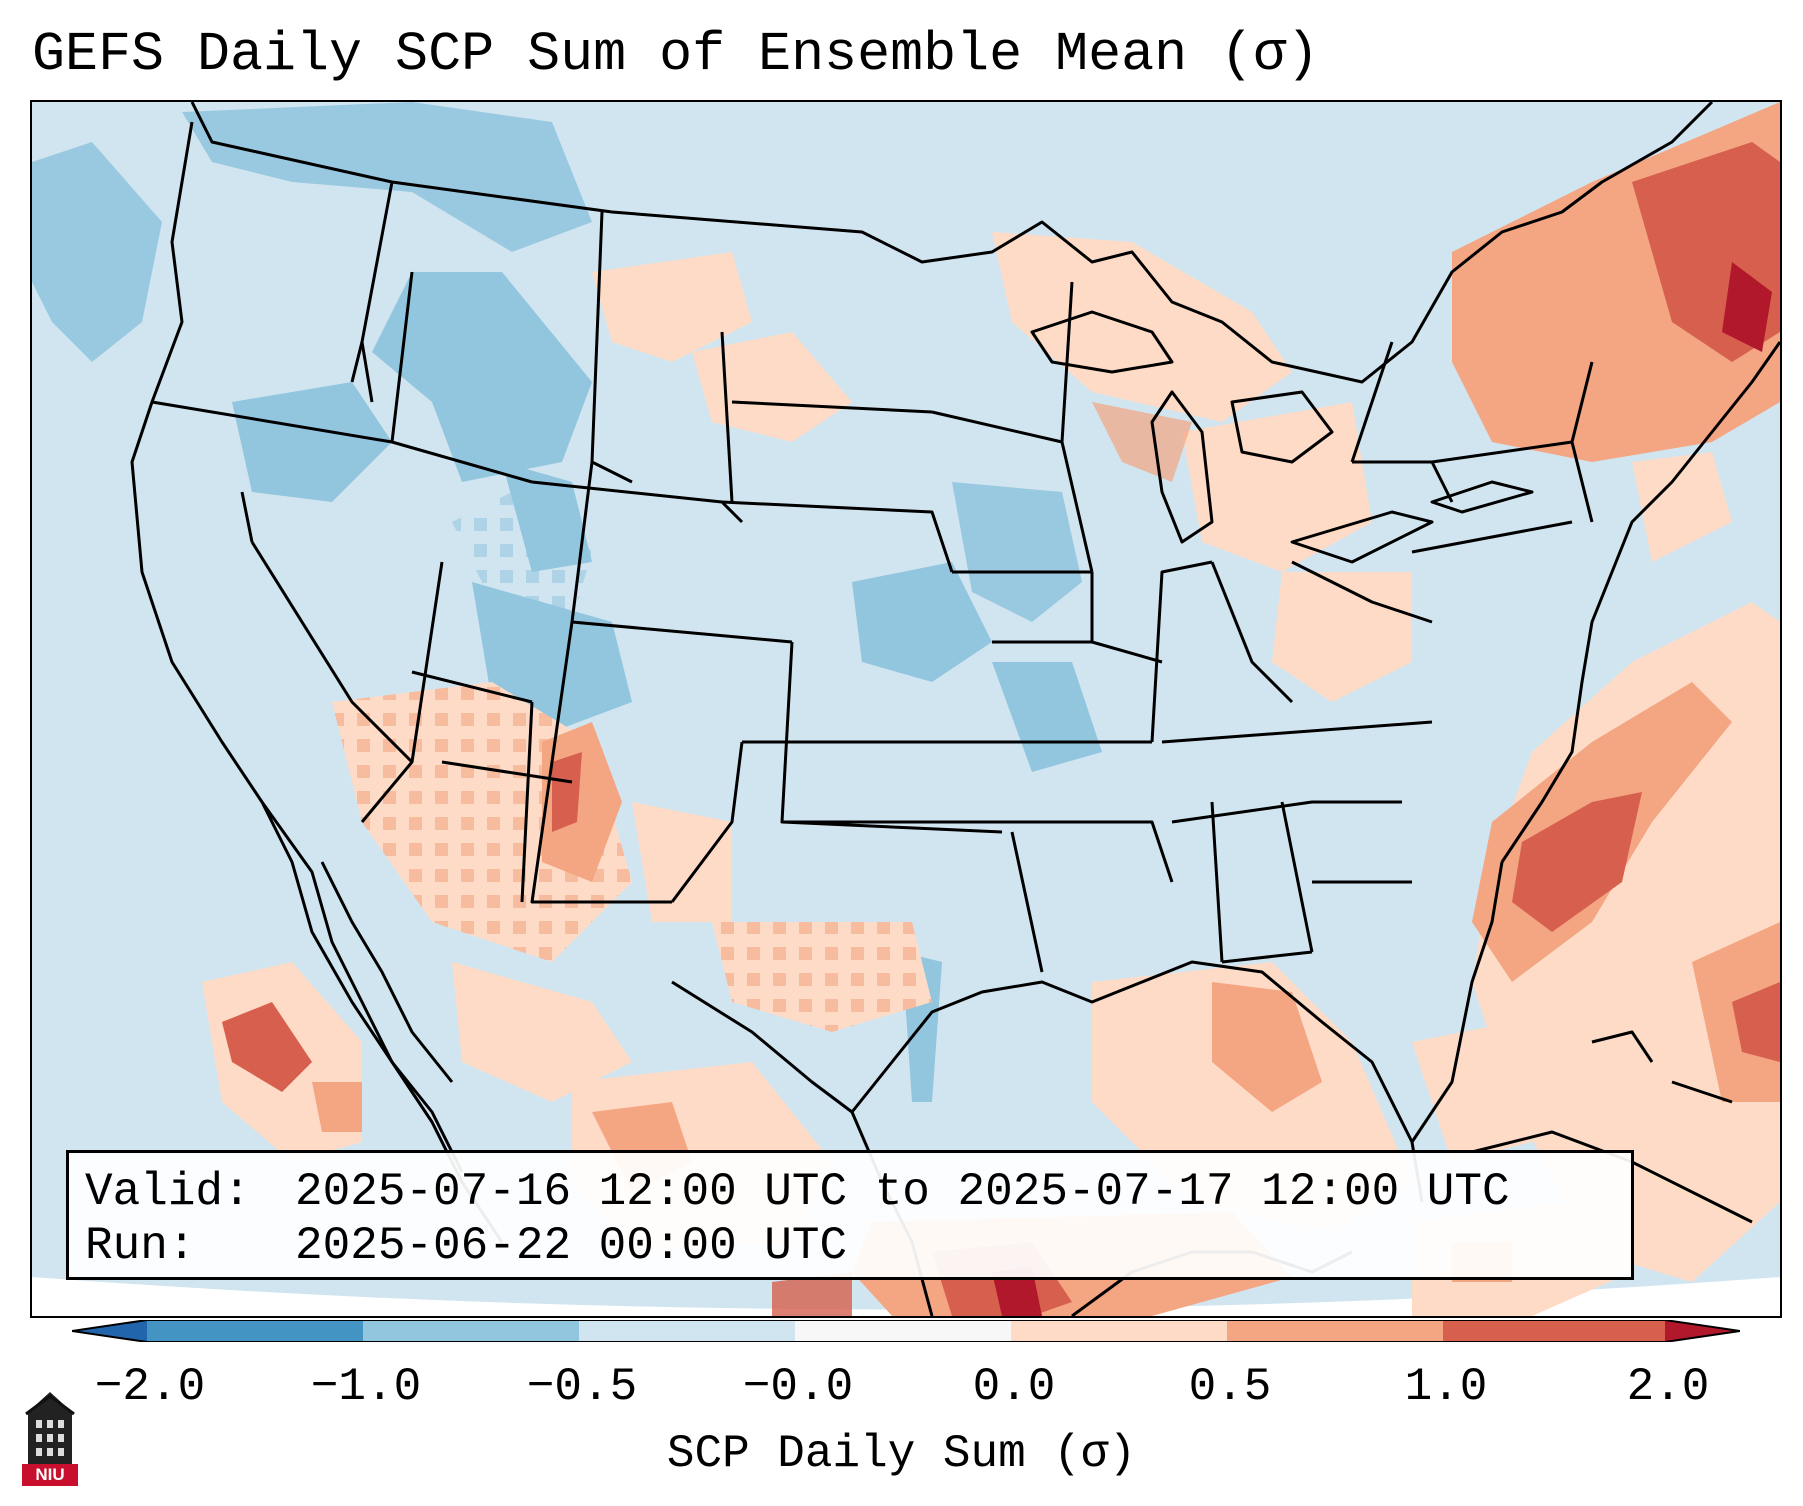 The image size is (1803, 1506). I want to click on colorbar-tick-label: 2.0, so click(1668, 1387).